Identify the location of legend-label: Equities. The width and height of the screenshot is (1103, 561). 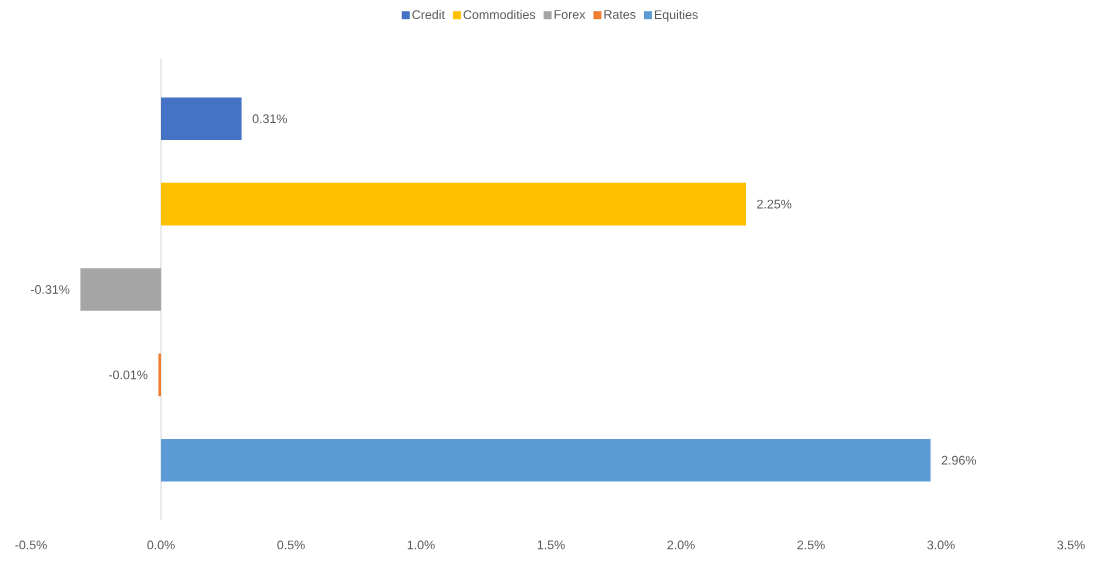
(676, 15).